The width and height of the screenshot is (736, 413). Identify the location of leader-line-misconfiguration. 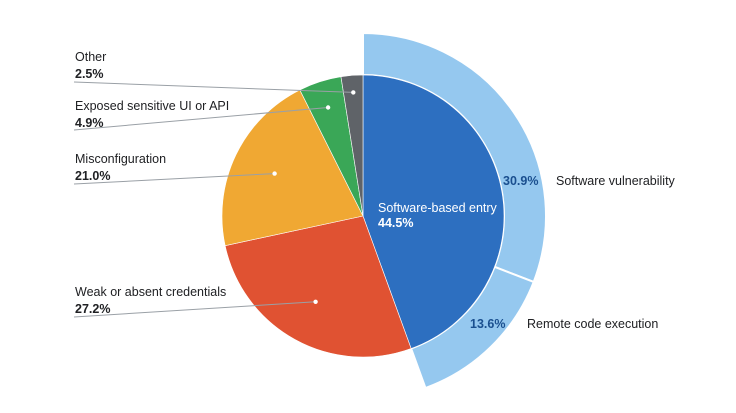
(174, 179).